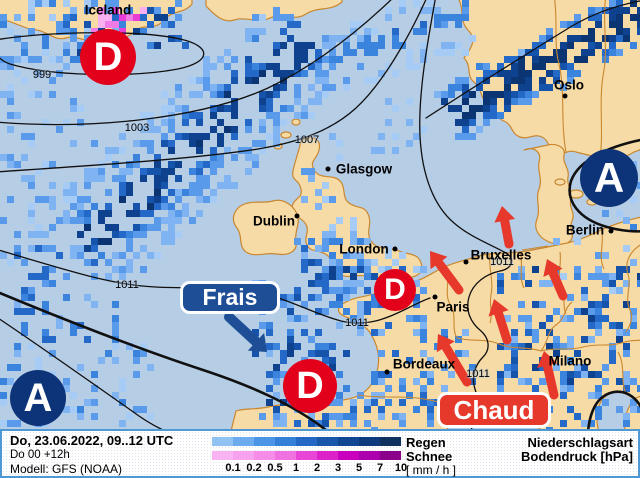  Describe the element at coordinates (500, 322) in the screenshot. I see `warm-advection-arrow` at that location.